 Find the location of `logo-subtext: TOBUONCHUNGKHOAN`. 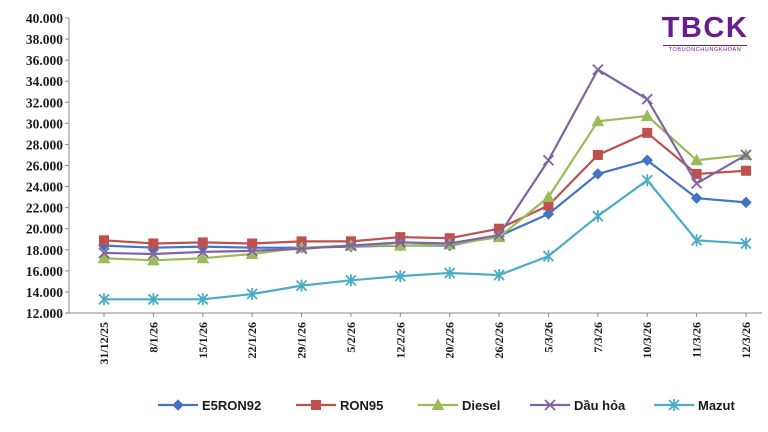

logo-subtext: TOBUONCHUNGKHOAN is located at coordinates (705, 49).